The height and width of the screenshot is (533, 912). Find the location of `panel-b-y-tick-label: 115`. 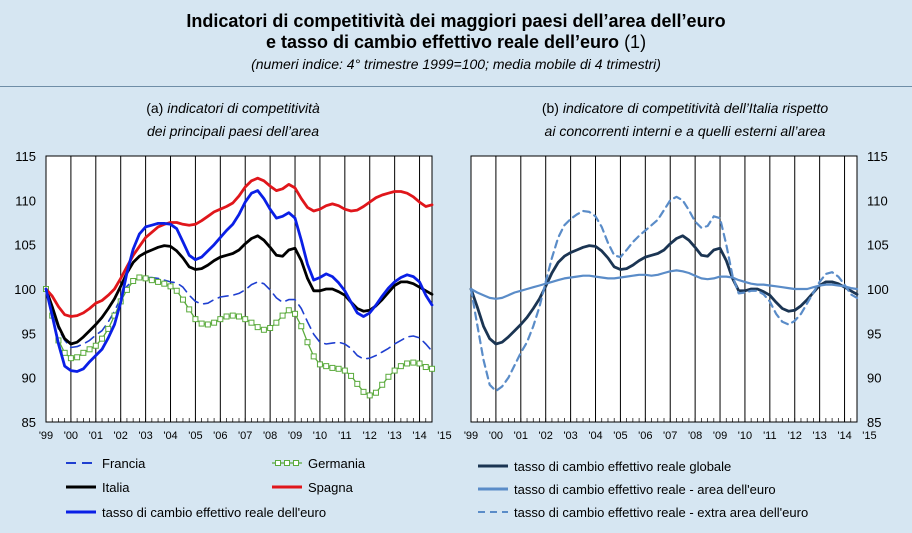

panel-b-y-tick-label: 115 is located at coordinates (877, 156).